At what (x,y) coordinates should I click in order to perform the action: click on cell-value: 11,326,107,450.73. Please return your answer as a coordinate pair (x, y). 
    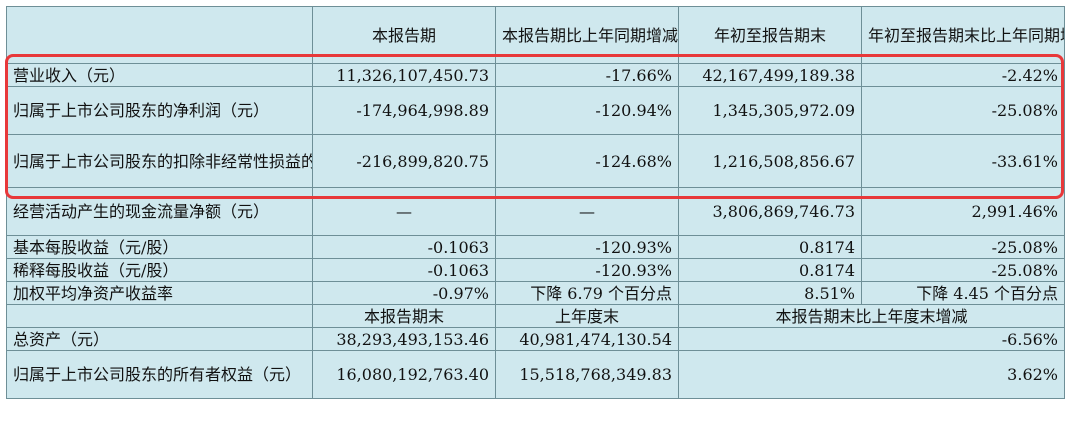
    Looking at the image, I should click on (404, 75).